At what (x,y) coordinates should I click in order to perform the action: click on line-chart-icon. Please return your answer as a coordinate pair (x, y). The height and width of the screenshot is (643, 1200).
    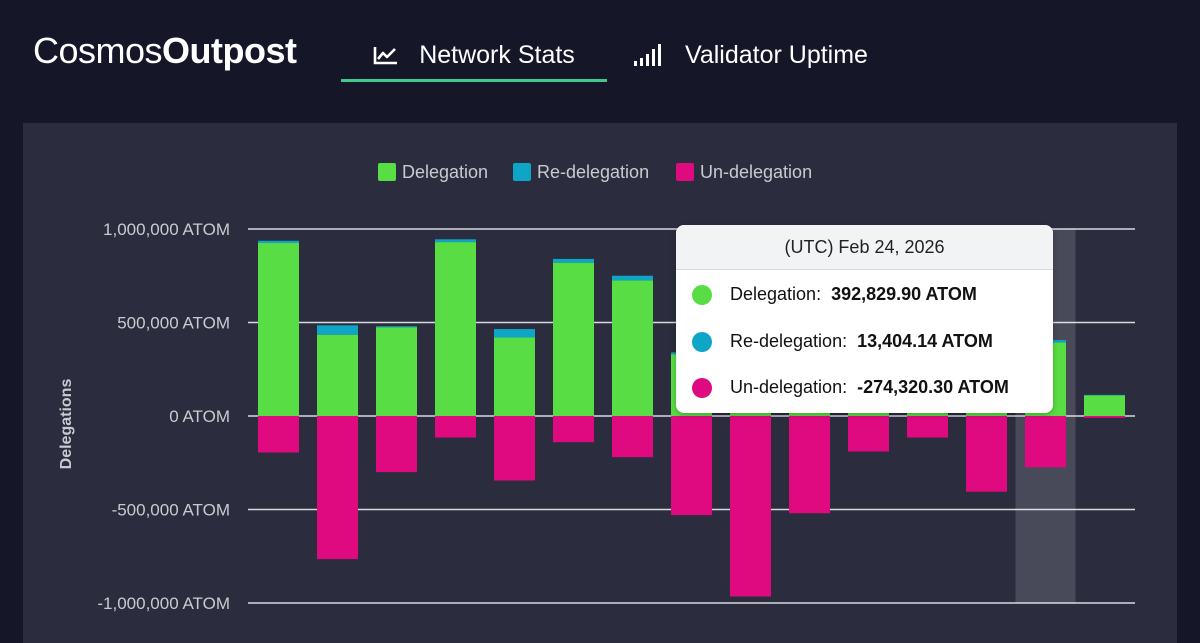
    Looking at the image, I should click on (386, 55).